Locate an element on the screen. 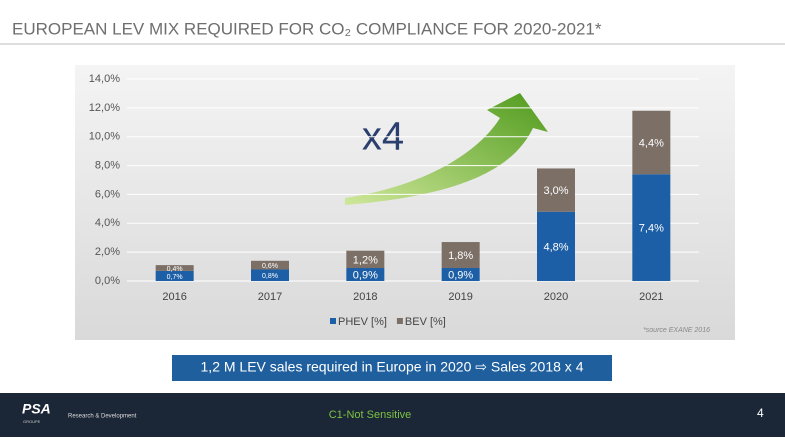  data-label: 0,7% is located at coordinates (175, 277).